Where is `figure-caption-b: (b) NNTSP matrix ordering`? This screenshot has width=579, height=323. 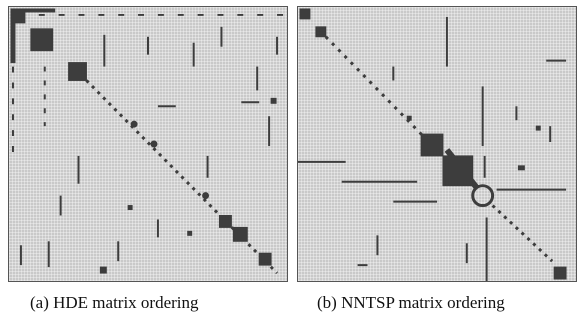 figure-caption-b: (b) NNTSP matrix ordering is located at coordinates (411, 302).